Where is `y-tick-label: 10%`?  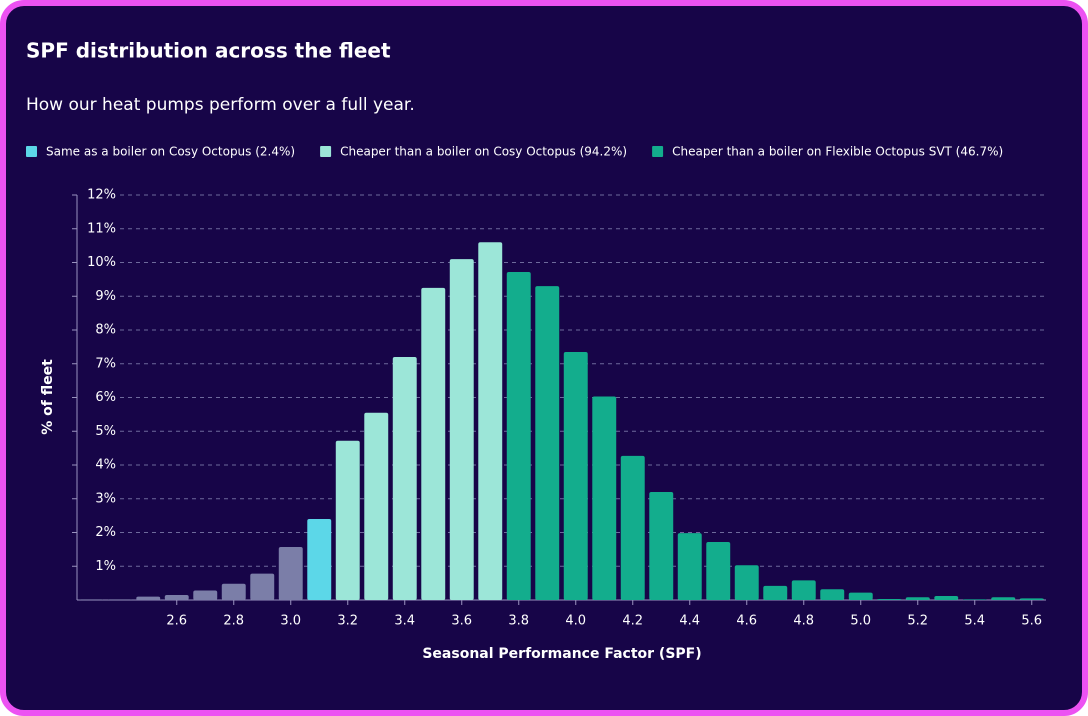 y-tick-label: 10% is located at coordinates (101, 262).